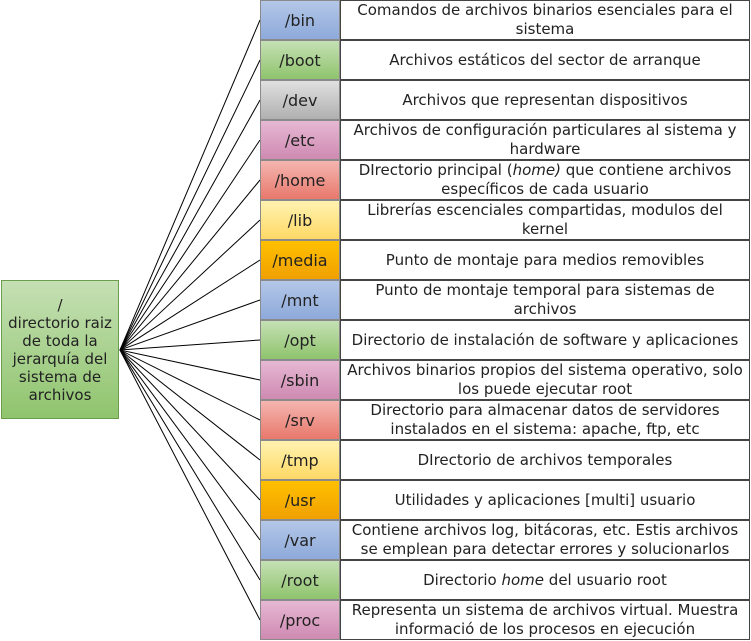 Image resolution: width=751 pixels, height=641 pixels. What do you see at coordinates (523, 579) in the screenshot?
I see `dir-description-italic: home` at bounding box center [523, 579].